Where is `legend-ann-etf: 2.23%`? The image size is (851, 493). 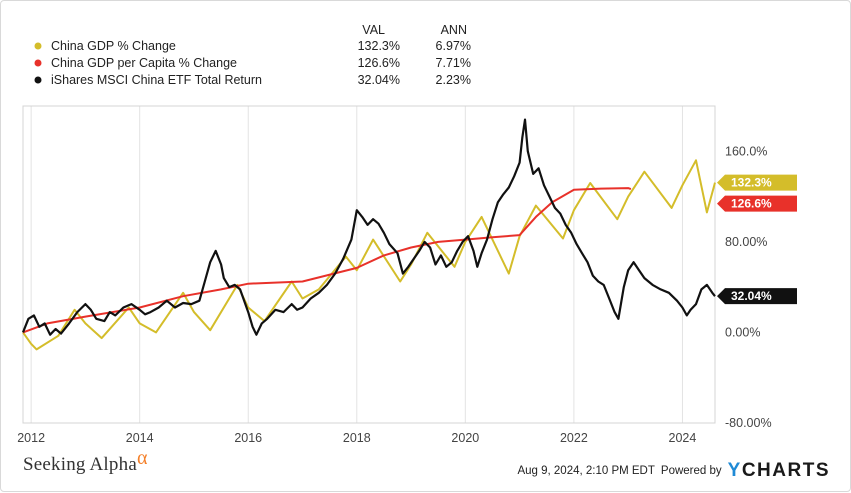
legend-ann-etf: 2.23% is located at coordinates (453, 80).